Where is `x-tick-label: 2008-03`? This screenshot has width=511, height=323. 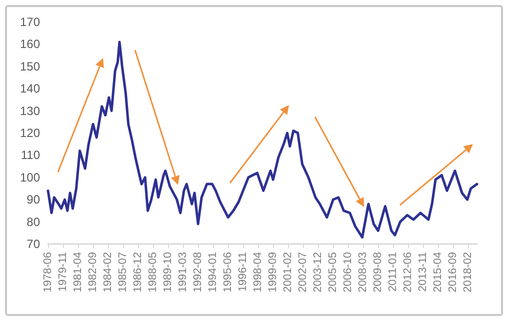
x-tick-label: 2008-03 is located at coordinates (363, 272).